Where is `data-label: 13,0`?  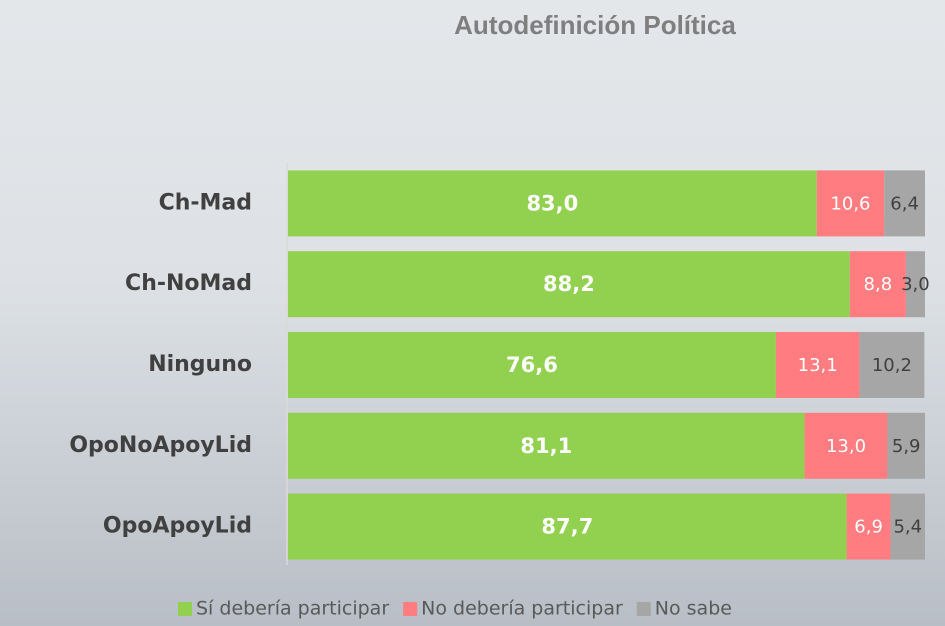
data-label: 13,0 is located at coordinates (846, 446).